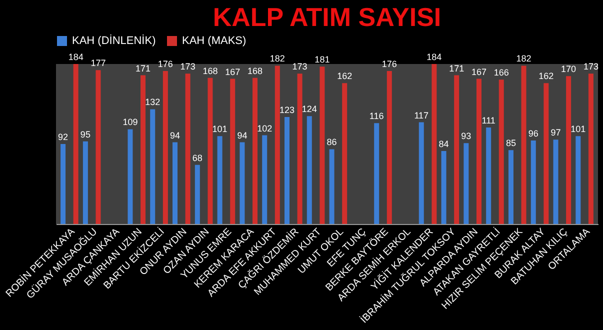  What do you see at coordinates (511, 143) in the screenshot?
I see `data-label: 85` at bounding box center [511, 143].